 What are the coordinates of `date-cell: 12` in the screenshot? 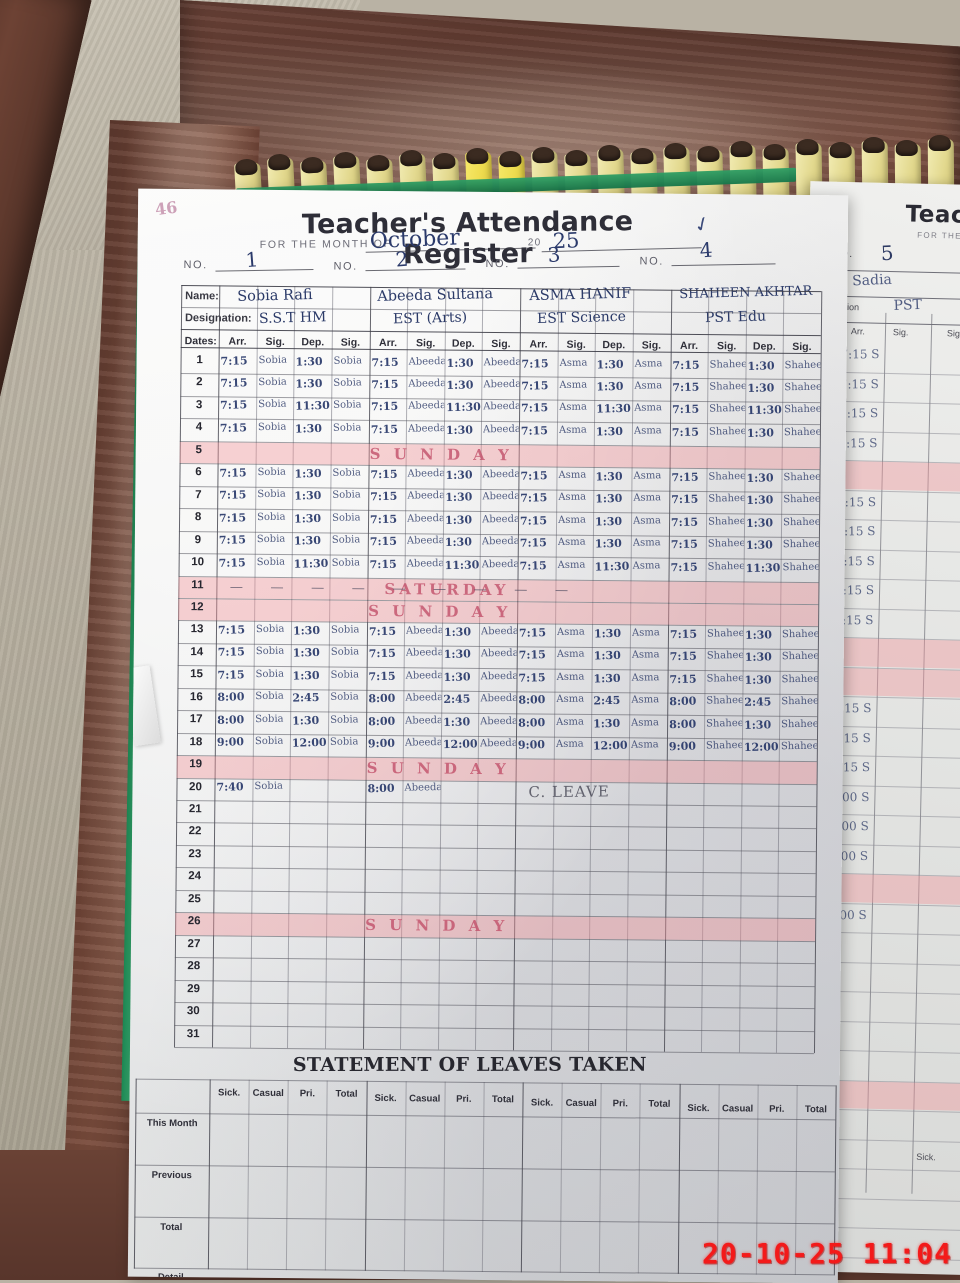 It's located at (197, 607).